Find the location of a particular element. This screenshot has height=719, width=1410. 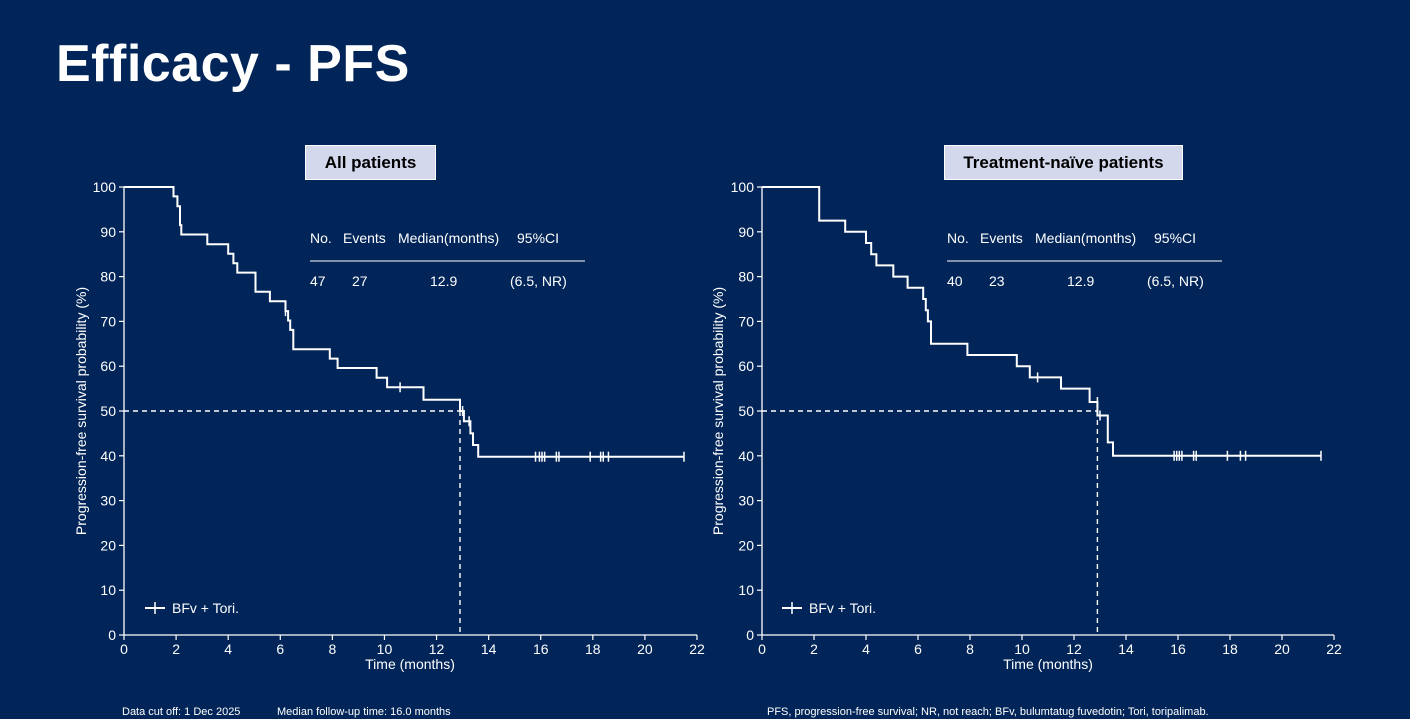

panel-label-treatment-naive: Treatment-naïve patients is located at coordinates (1063, 162).